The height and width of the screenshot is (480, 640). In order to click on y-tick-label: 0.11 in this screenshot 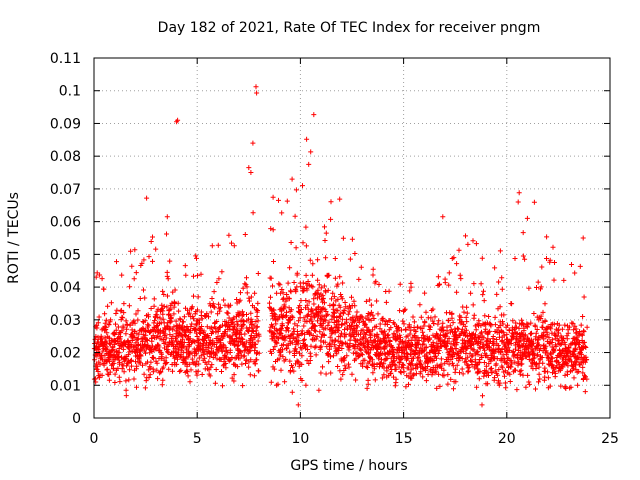, I will do `click(65, 59)`.